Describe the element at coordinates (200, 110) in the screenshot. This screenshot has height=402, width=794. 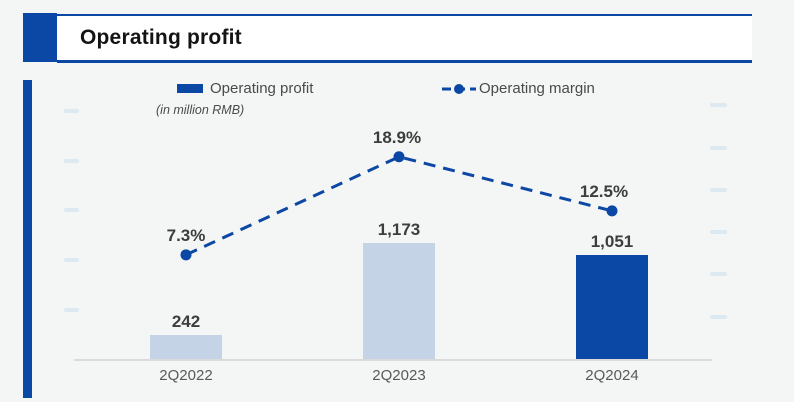
I see `unit-note: (in million RMB)` at that location.